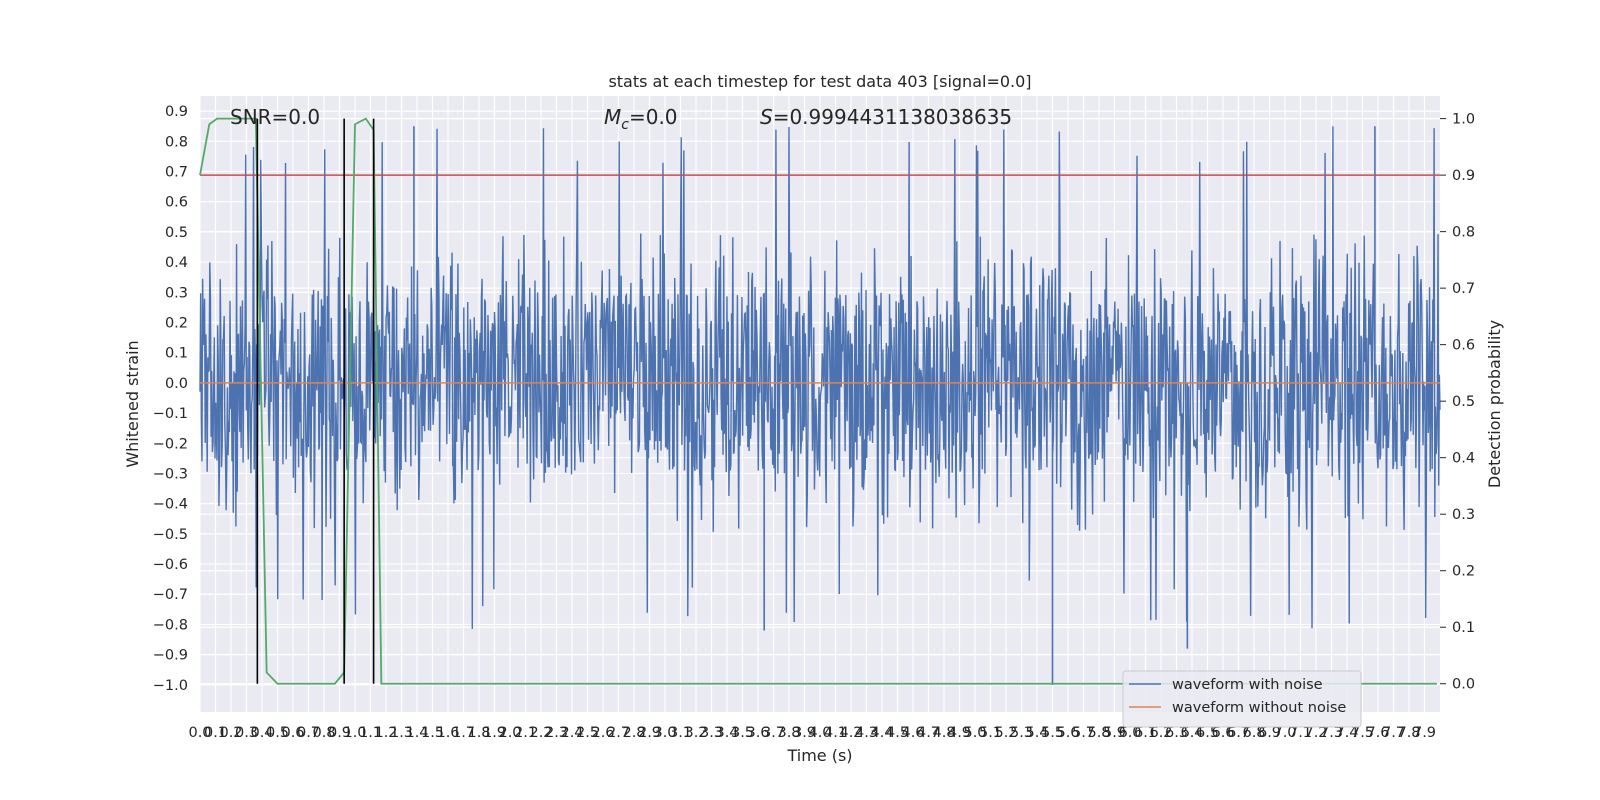 The image size is (1600, 800). Describe the element at coordinates (401, 733) in the screenshot. I see `x-tick-label-13: 1.3` at that location.